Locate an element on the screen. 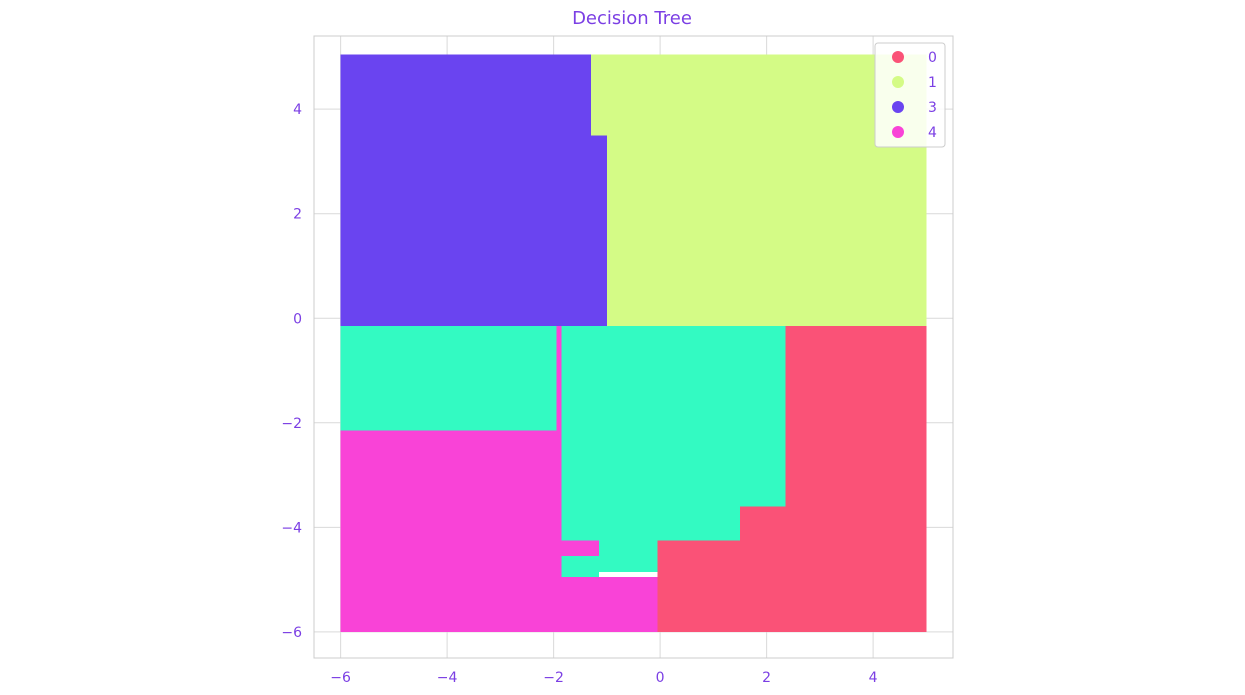  x-tick-label: −2 is located at coordinates (553, 678).